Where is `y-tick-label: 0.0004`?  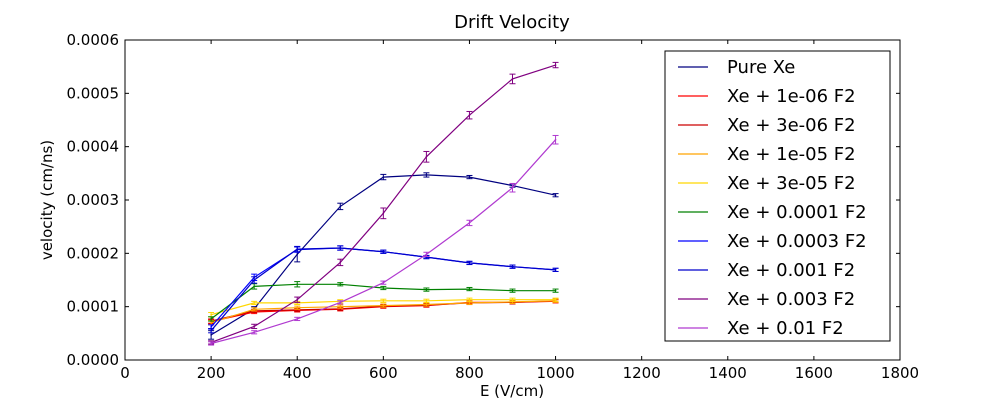 y-tick-label: 0.0004 is located at coordinates (93, 147).